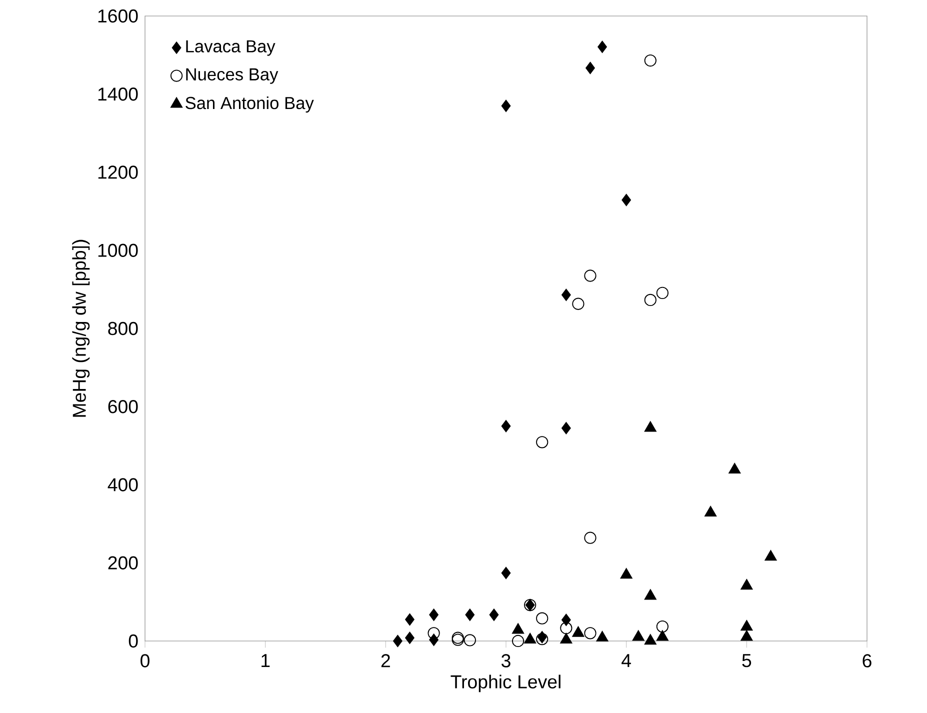 This screenshot has width=927, height=713. Describe the element at coordinates (118, 94) in the screenshot. I see `y-tick-label: 1400` at that location.